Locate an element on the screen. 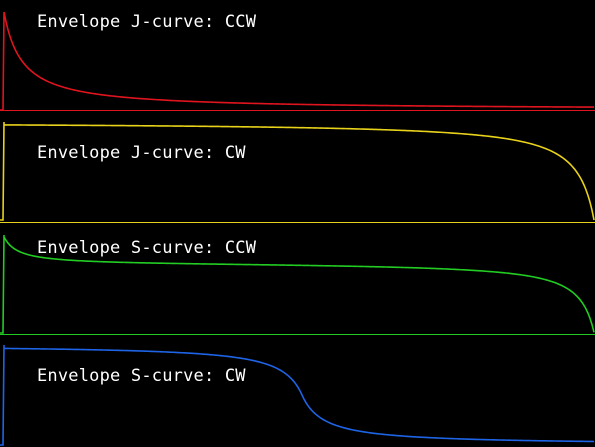 The image size is (595, 447). panel-label-s-cw: Envelope S-curve: CW is located at coordinates (141, 376).